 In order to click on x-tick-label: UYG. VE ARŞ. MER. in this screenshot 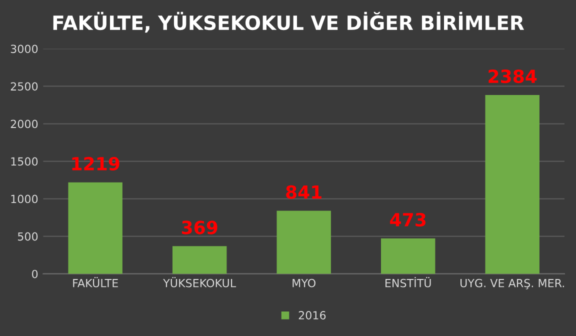, I will do `click(512, 284)`.